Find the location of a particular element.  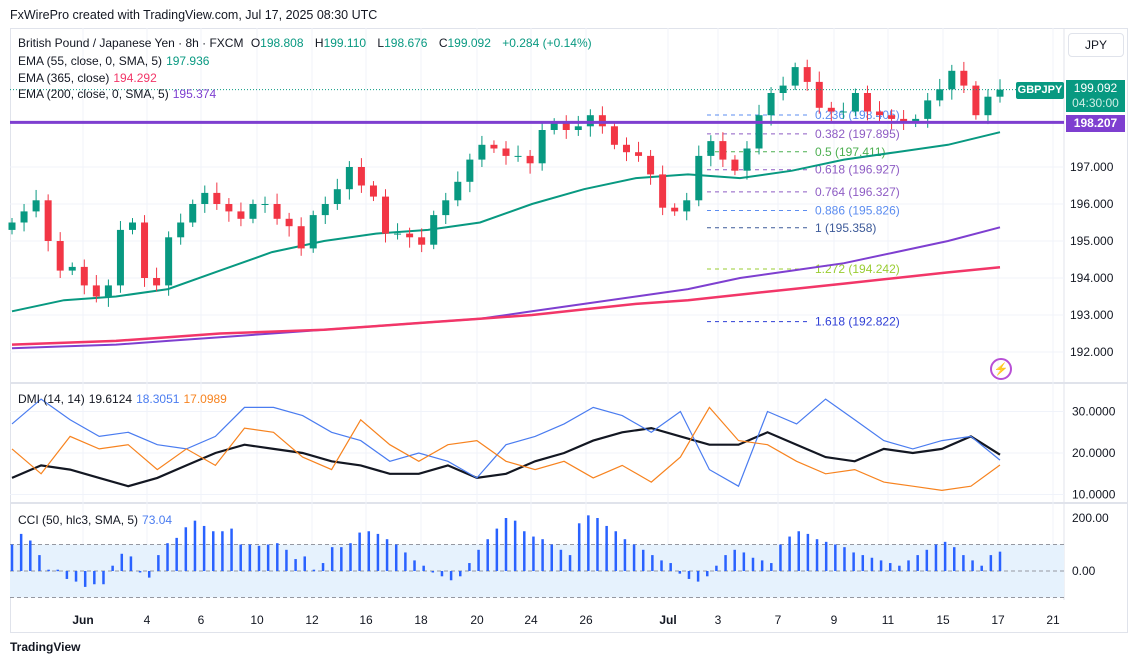

ema200-legend: EMA (200, close, 0, SMA, 5) 195.374 is located at coordinates (119, 94).